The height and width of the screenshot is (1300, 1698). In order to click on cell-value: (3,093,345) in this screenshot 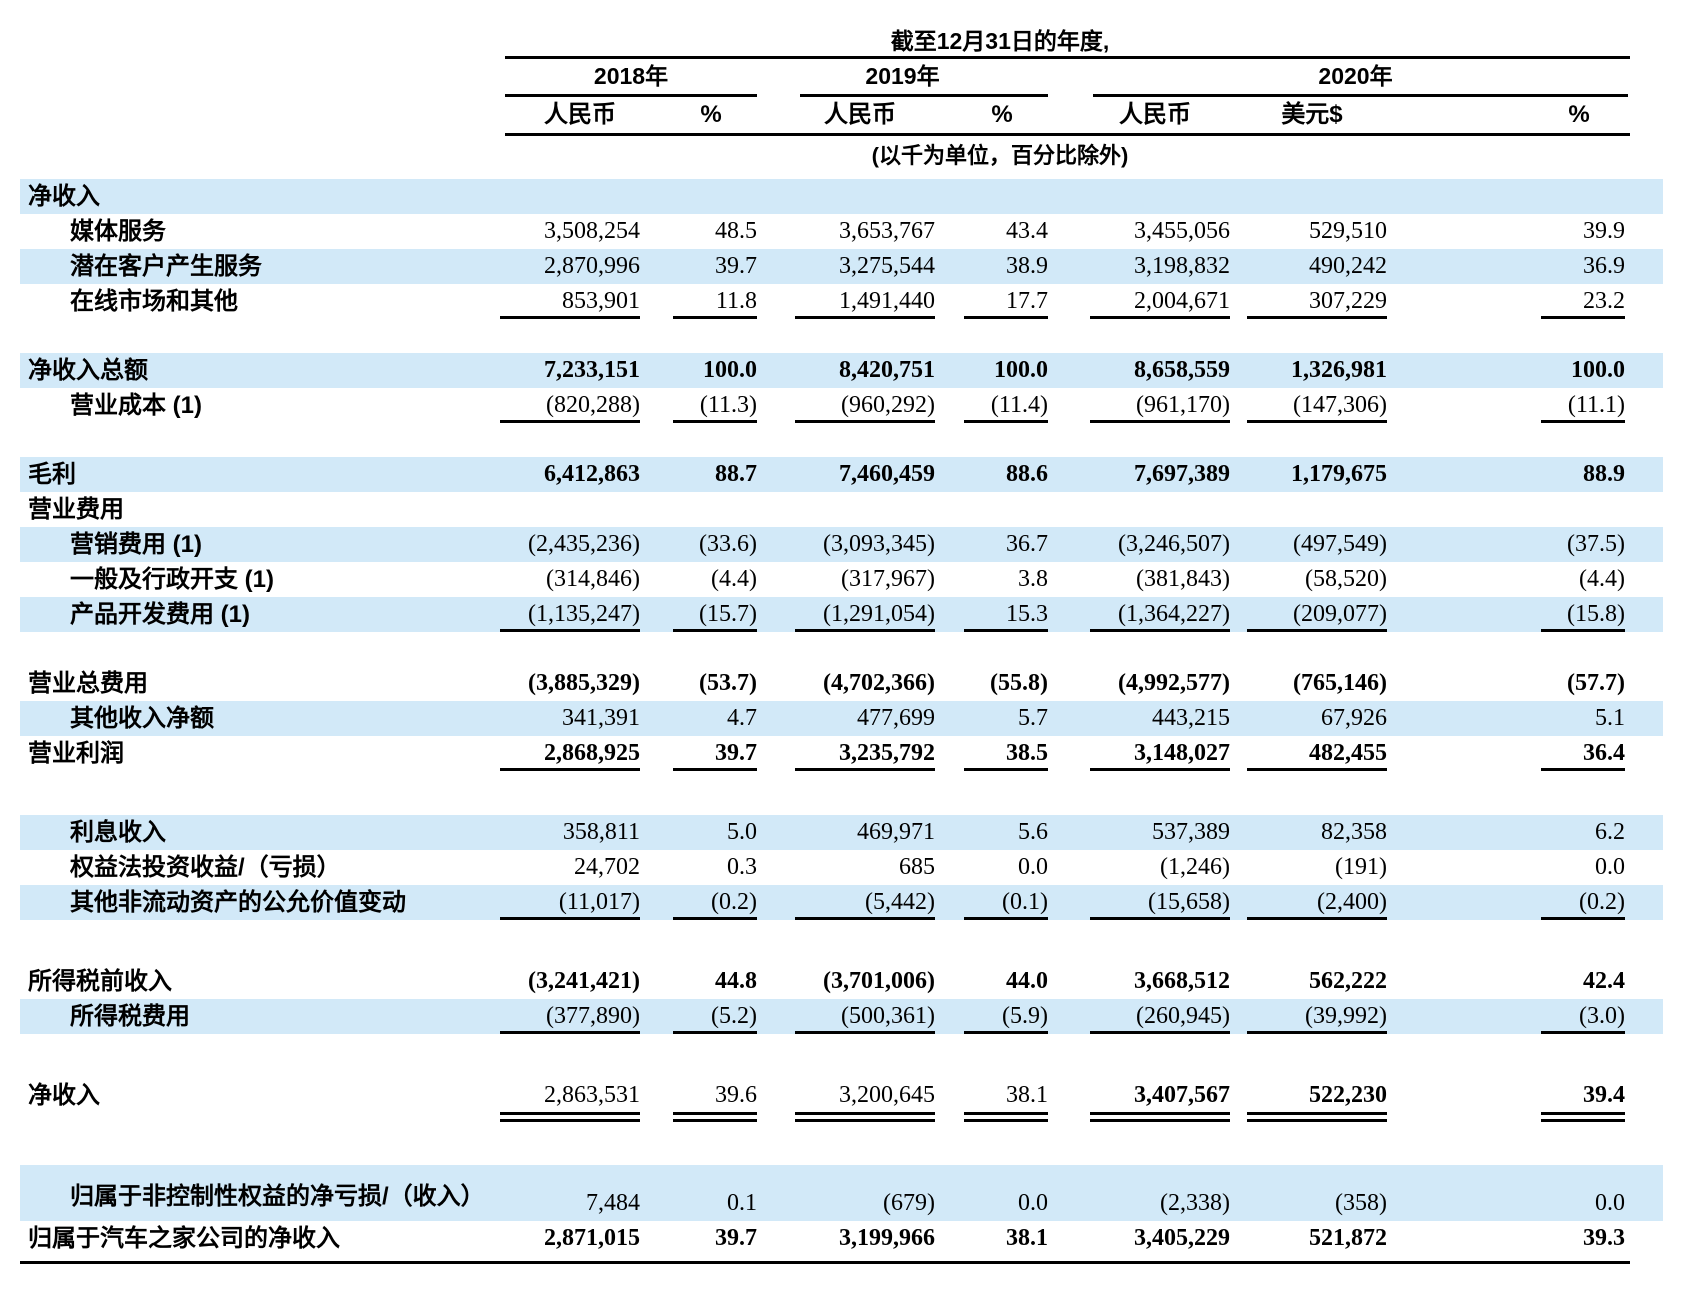, I will do `click(879, 544)`.